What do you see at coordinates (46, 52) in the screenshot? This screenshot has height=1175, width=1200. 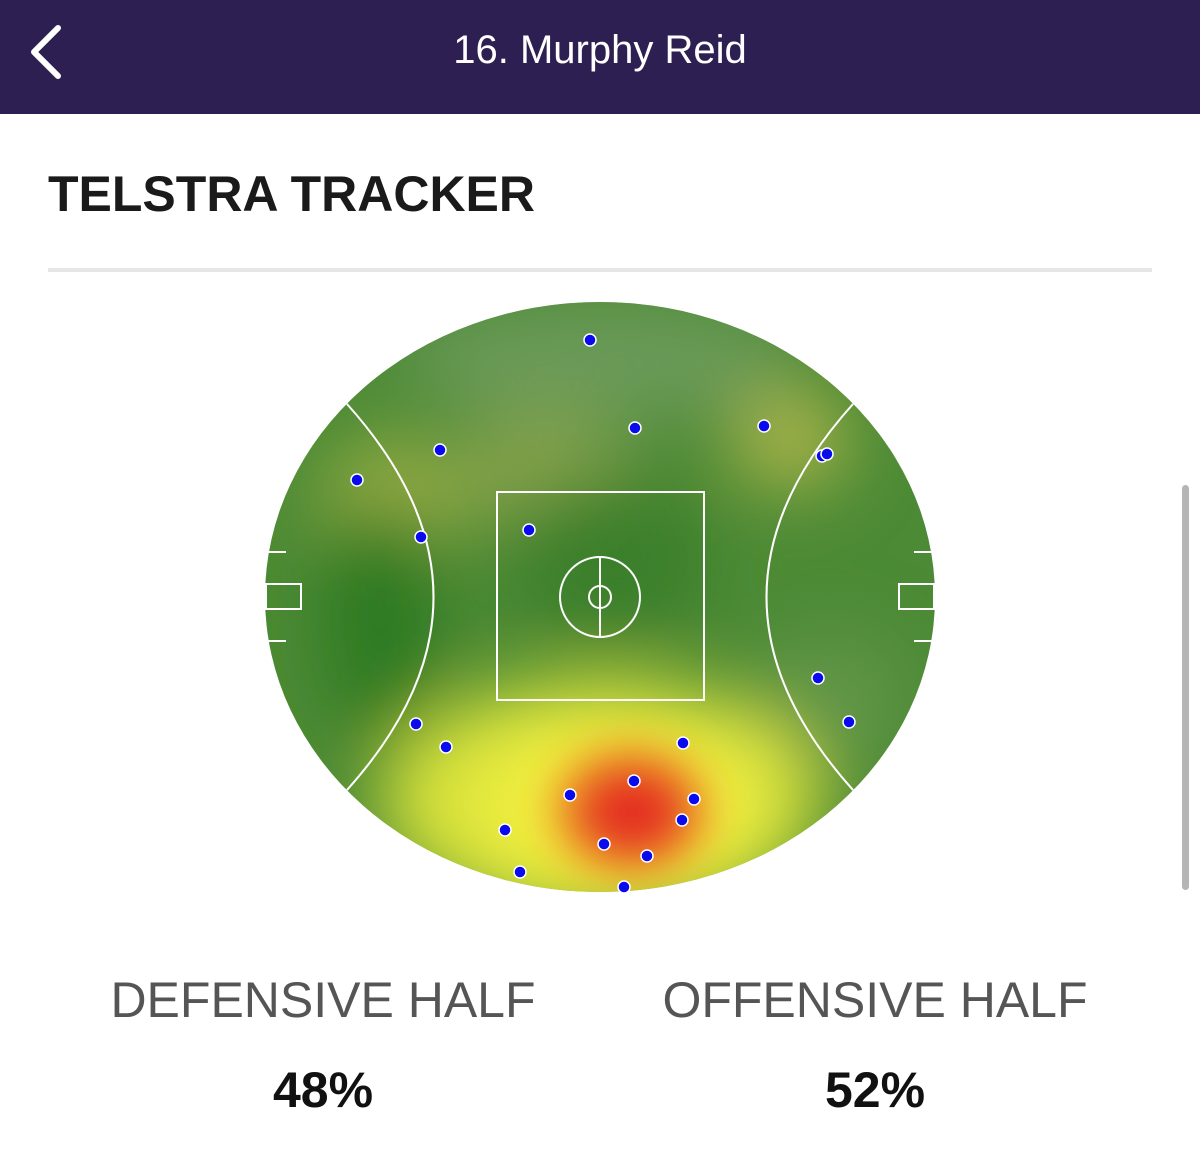 I see `back-button` at bounding box center [46, 52].